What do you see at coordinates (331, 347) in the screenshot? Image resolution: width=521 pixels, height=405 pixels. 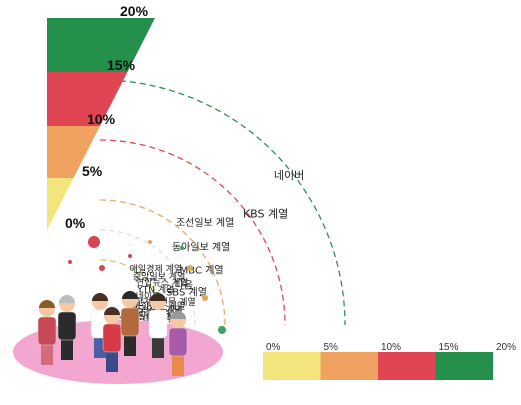 I see `scale-bar-tick-label: 5%` at bounding box center [331, 347].